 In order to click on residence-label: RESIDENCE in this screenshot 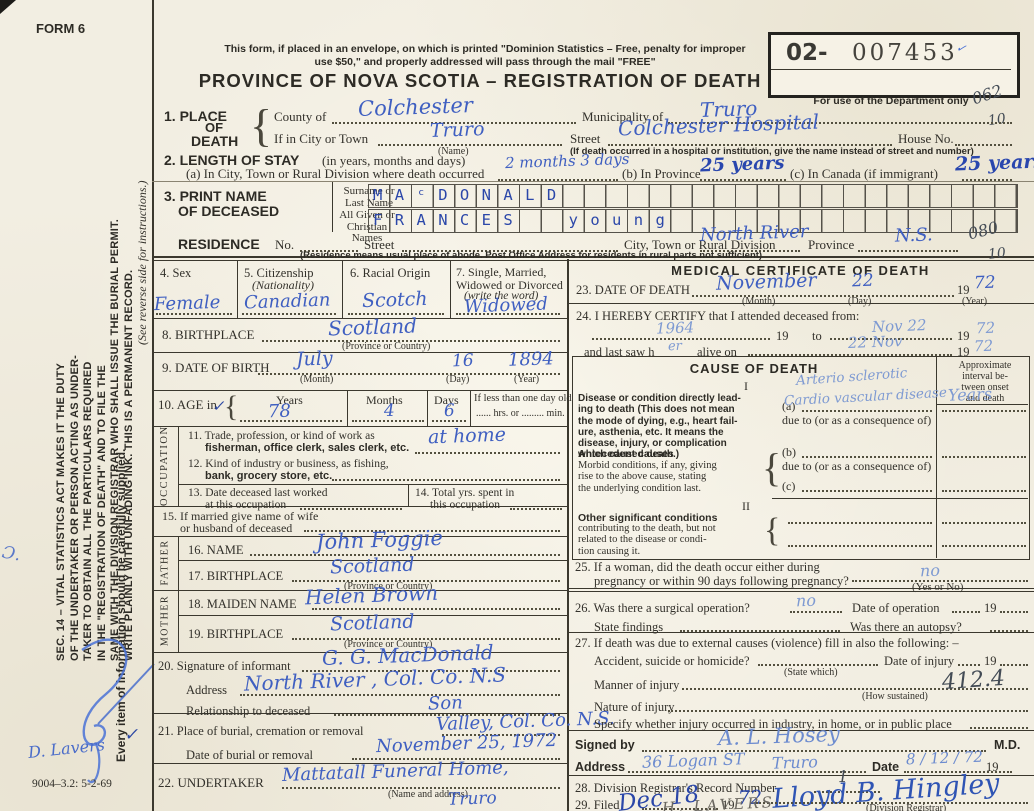, I will do `click(219, 244)`.